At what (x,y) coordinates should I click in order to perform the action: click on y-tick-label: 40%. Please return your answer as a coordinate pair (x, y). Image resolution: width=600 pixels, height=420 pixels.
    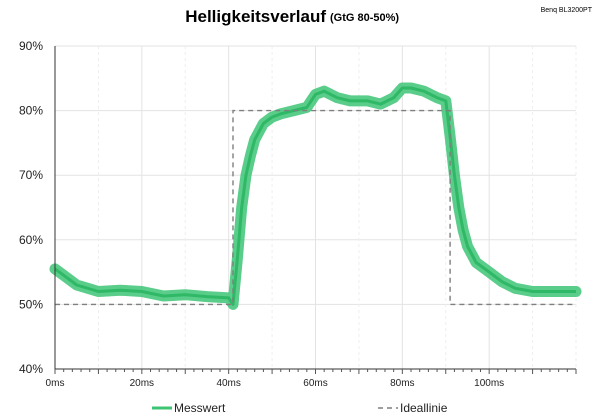
    Looking at the image, I should click on (31, 369).